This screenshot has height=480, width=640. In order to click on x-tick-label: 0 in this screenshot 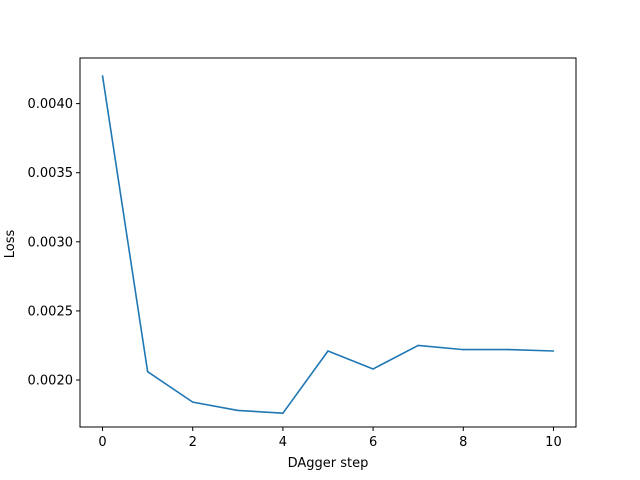, I will do `click(102, 442)`.